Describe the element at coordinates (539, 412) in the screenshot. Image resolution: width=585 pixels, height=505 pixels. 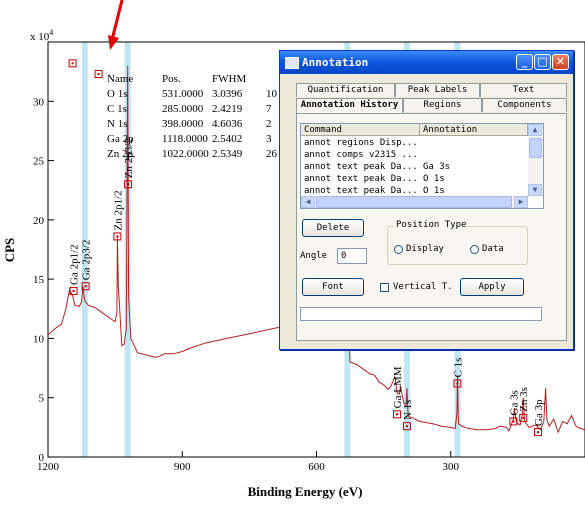
I see `peak-label: Ga 3p` at that location.